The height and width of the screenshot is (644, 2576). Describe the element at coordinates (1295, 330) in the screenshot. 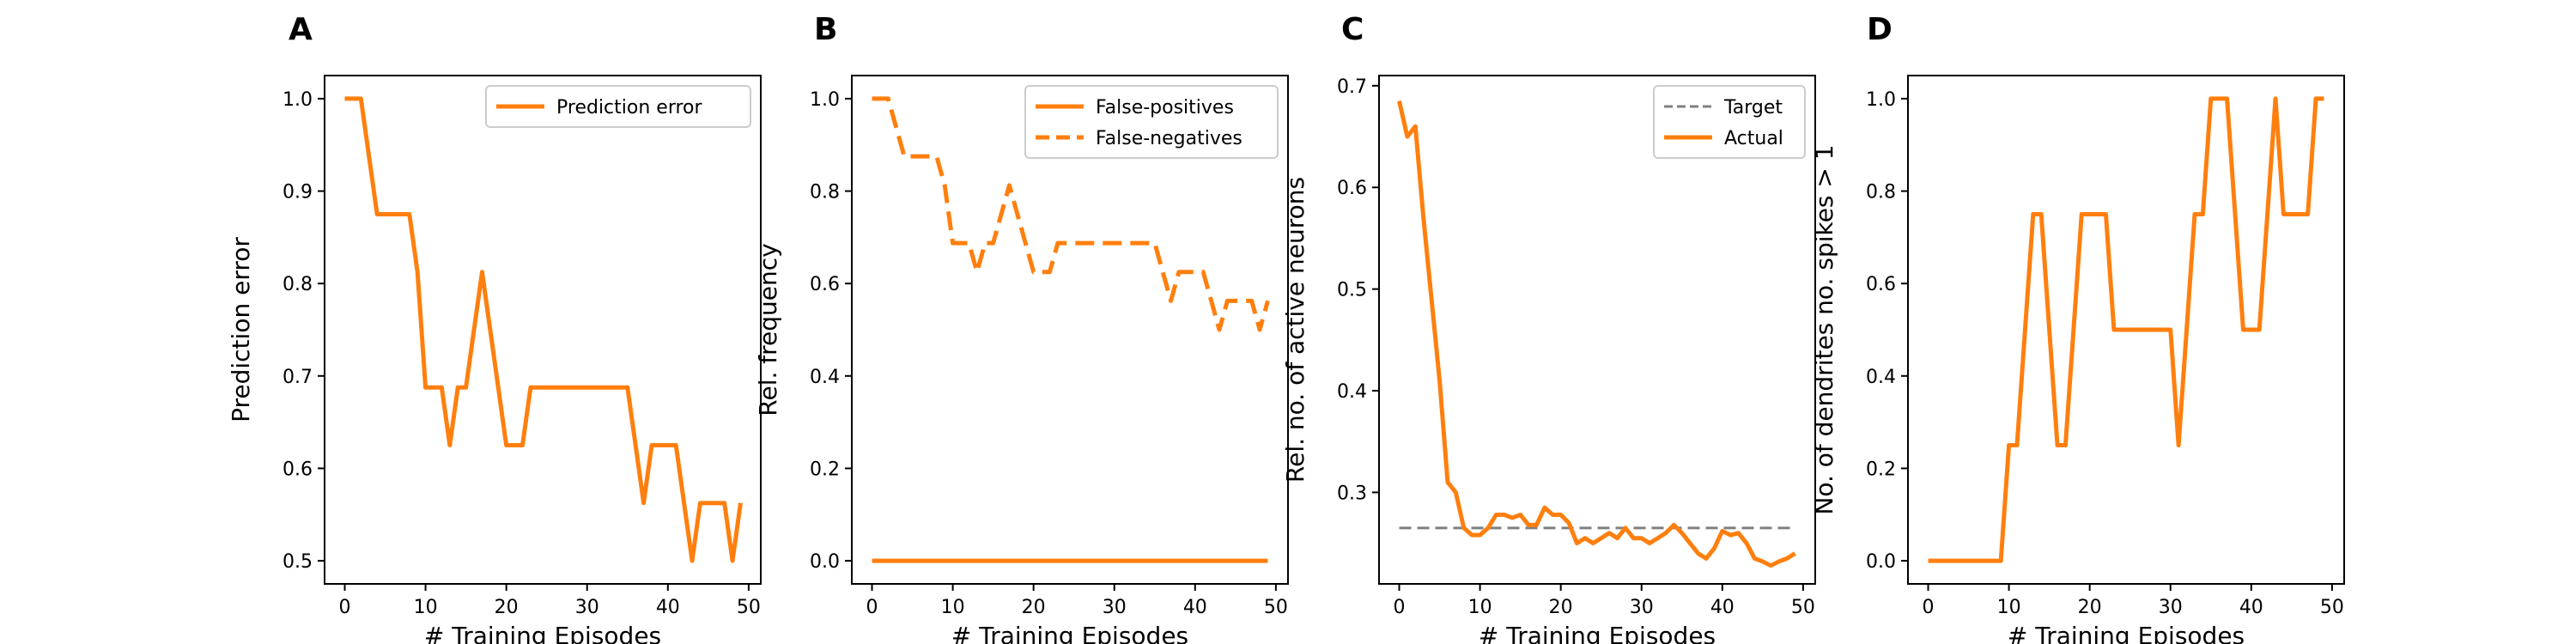

I see `y-axis-label: Rel. no. of active neurons` at that location.